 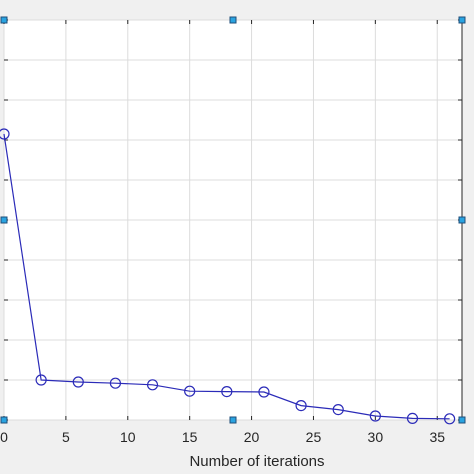 I want to click on x-tick-labels: 0 5 10 15 20 25 30 35, so click(x=222, y=437).